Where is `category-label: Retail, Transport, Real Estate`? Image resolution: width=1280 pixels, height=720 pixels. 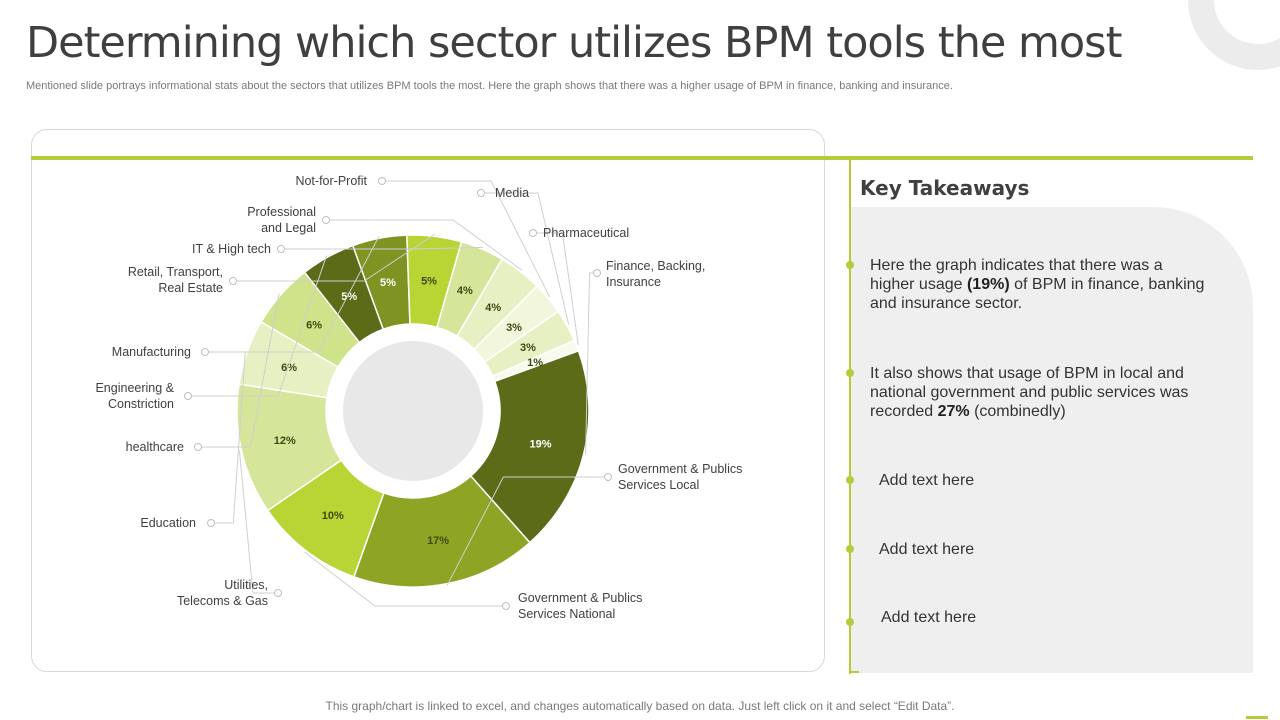 category-label: Retail, Transport, Real Estate is located at coordinates (175, 280).